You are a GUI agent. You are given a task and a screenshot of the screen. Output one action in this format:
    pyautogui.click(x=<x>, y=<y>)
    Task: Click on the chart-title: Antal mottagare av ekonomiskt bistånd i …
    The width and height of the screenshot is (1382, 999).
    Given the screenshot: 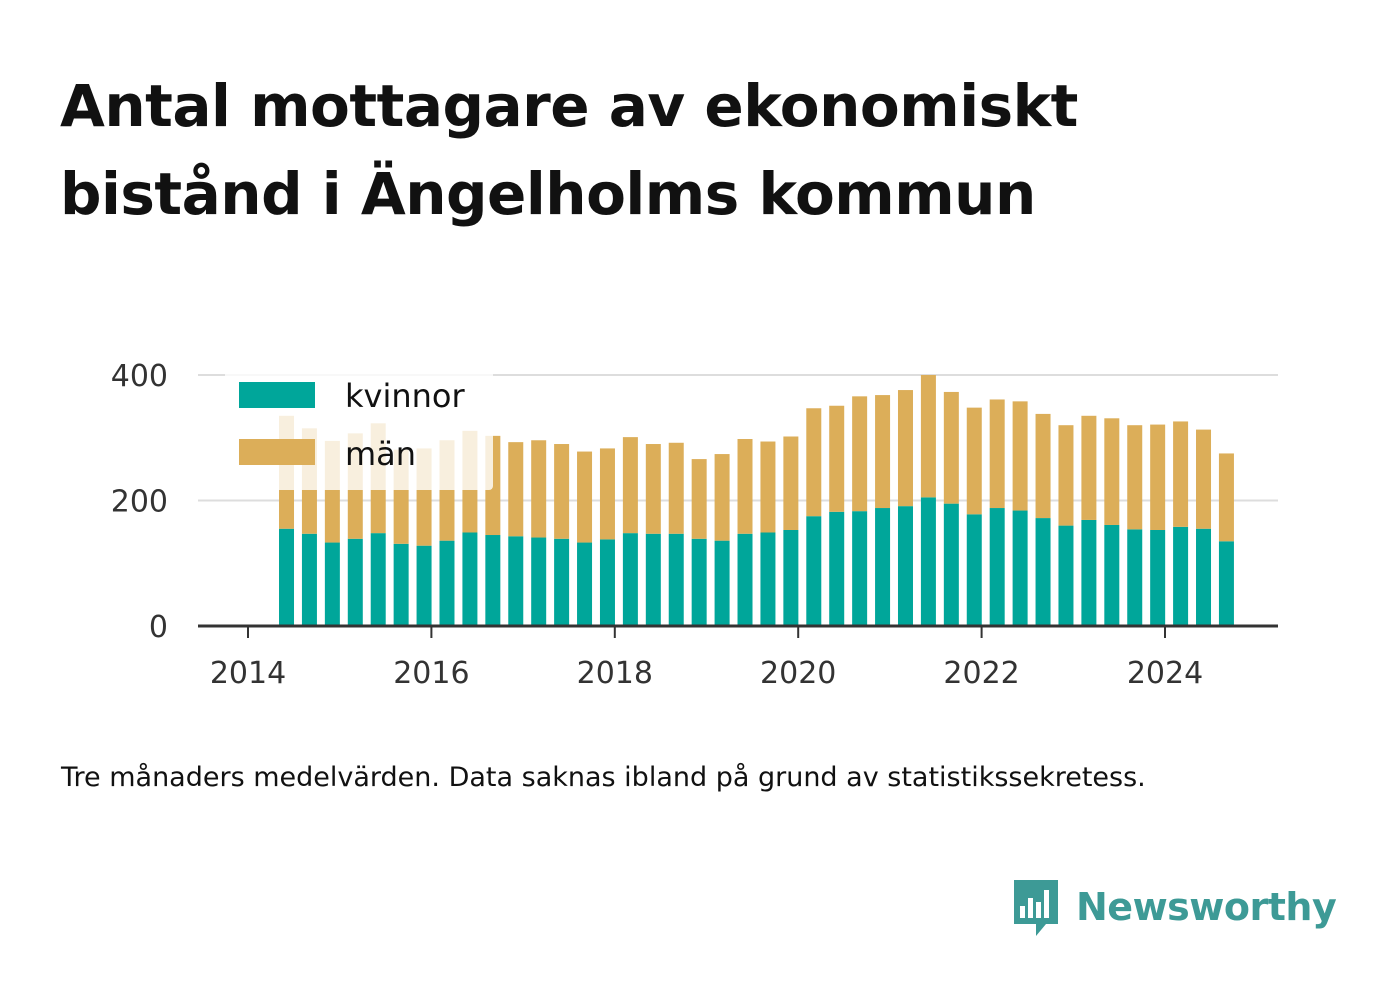 What is the action you would take?
    pyautogui.click(x=569, y=150)
    